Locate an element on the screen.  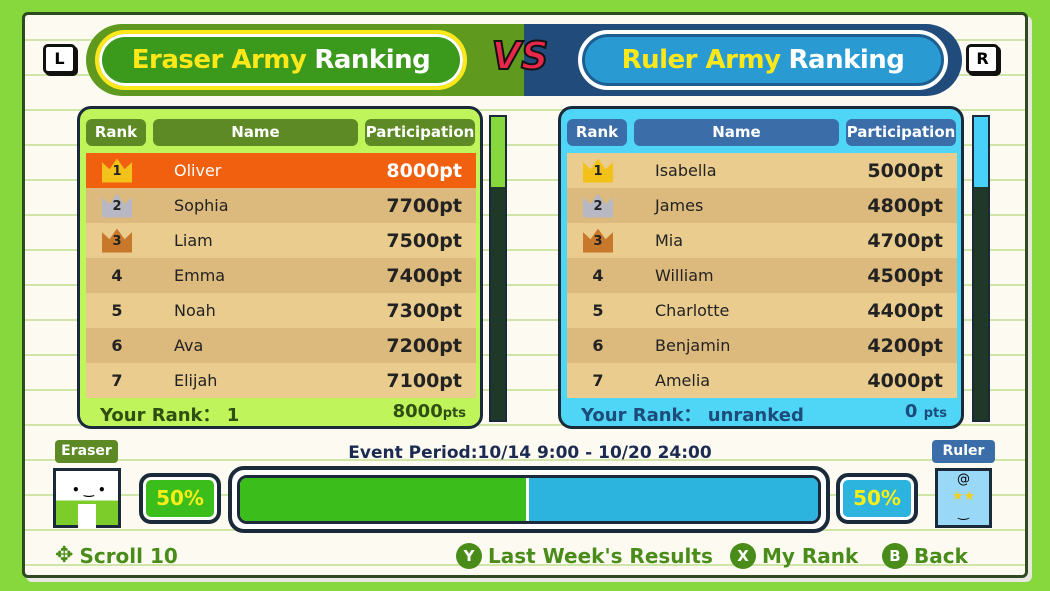
rank-cell: 7 is located at coordinates (117, 380).